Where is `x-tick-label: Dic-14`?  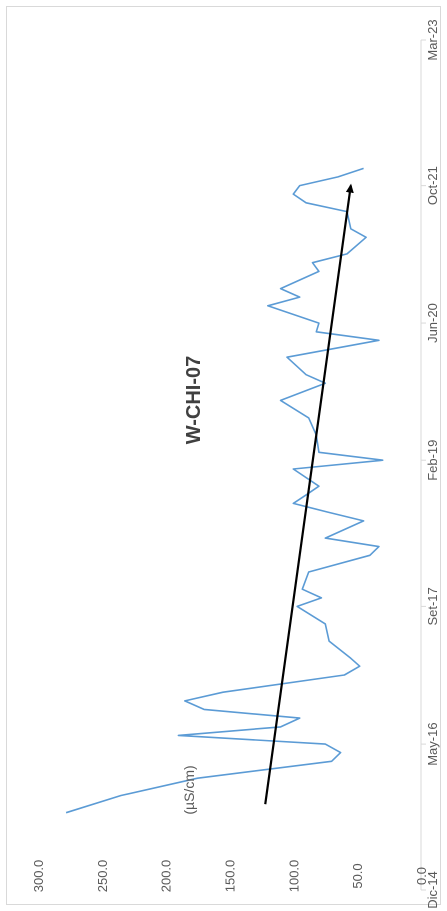
x-tick-label: Dic-14 is located at coordinates (432, 890).